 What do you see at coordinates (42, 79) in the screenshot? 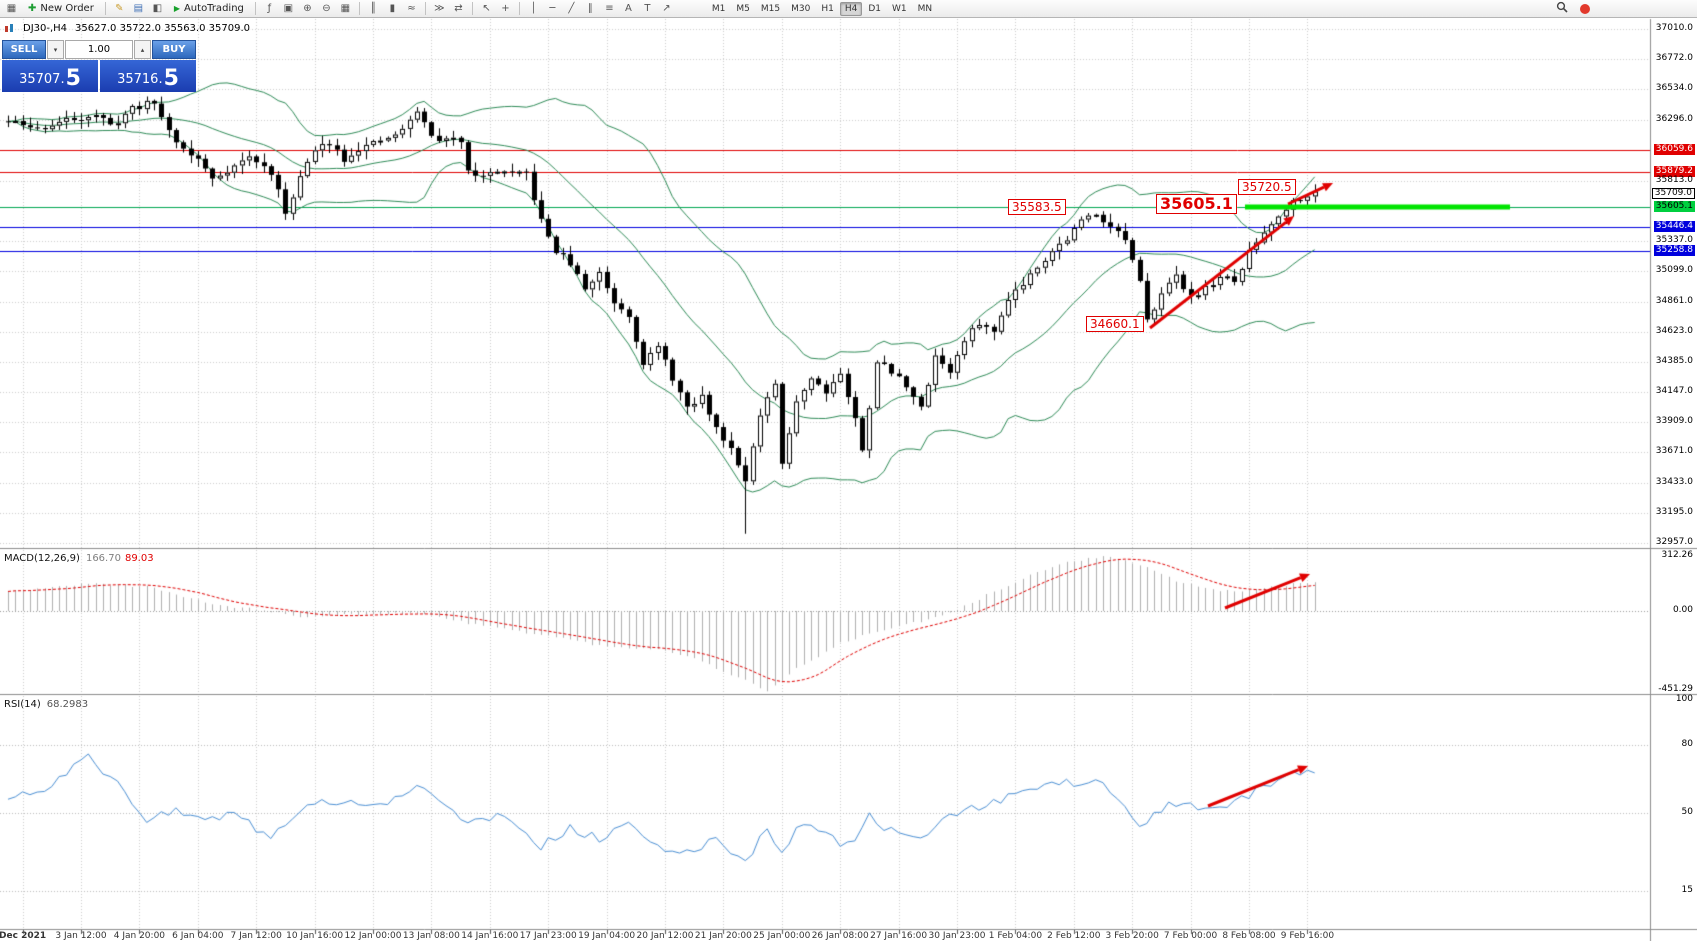
I see `sell-price-main: 35707.` at bounding box center [42, 79].